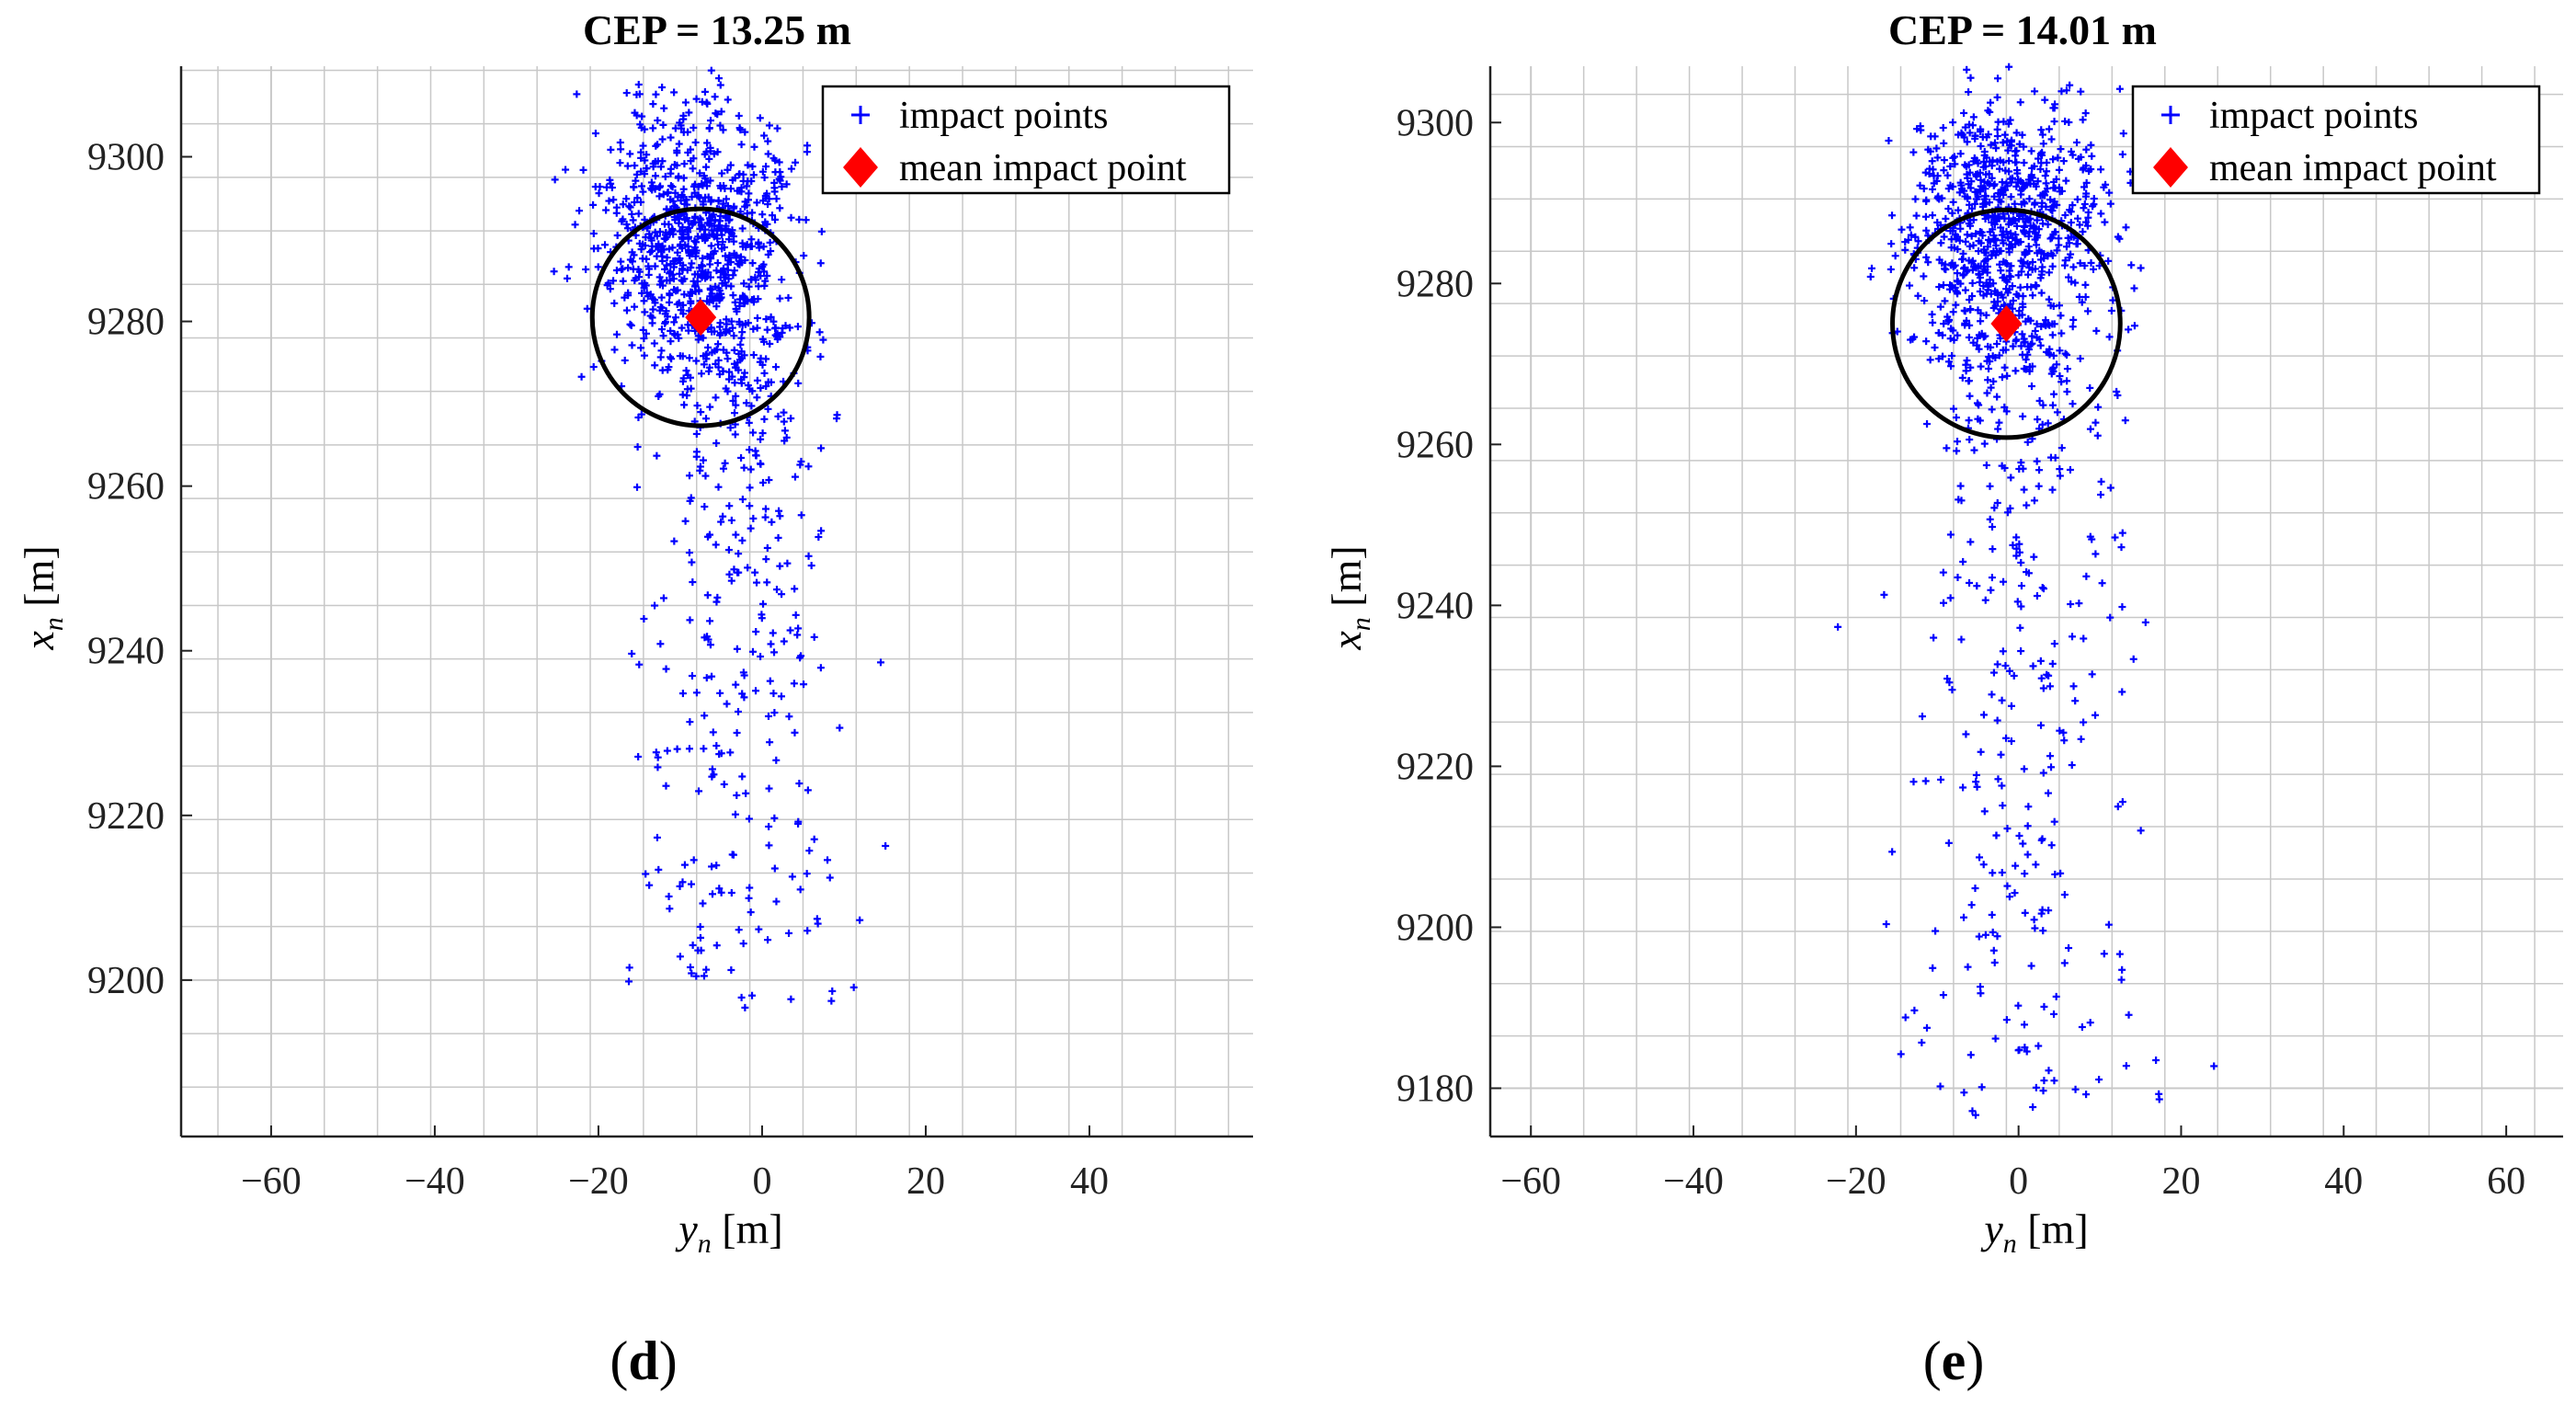  I want to click on y-tick-label: 9220, so click(1435, 767).